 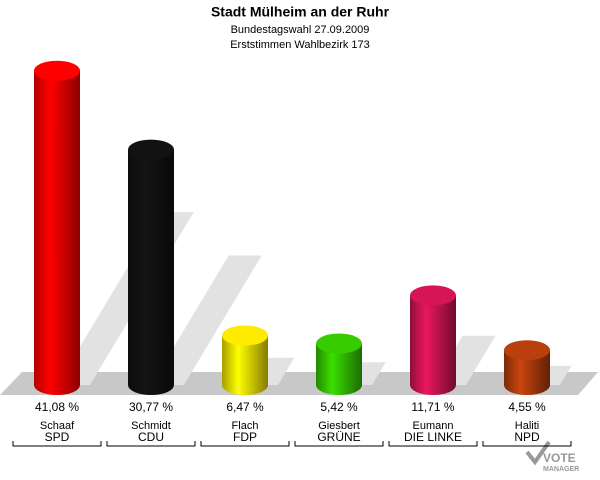 What do you see at coordinates (206, 320) in the screenshot?
I see `bar-shadow` at bounding box center [206, 320].